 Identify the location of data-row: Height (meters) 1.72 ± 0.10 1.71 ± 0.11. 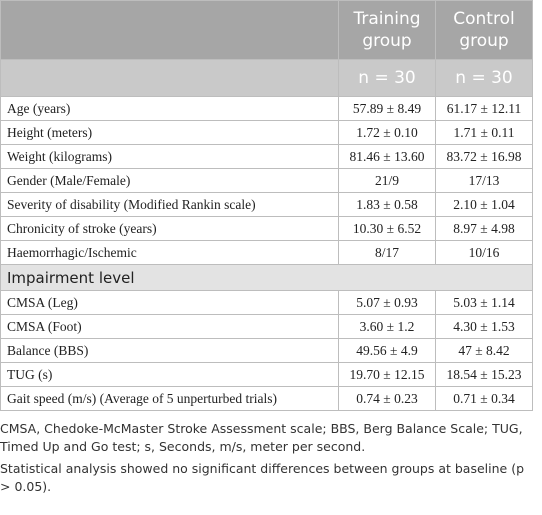
(266, 132).